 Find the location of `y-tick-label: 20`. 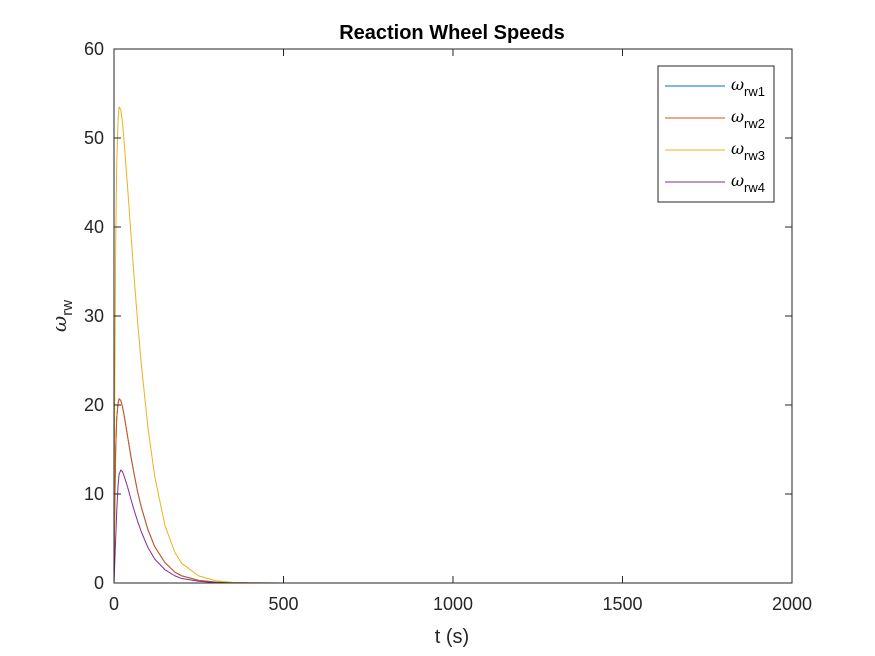

y-tick-label: 20 is located at coordinates (94, 405).